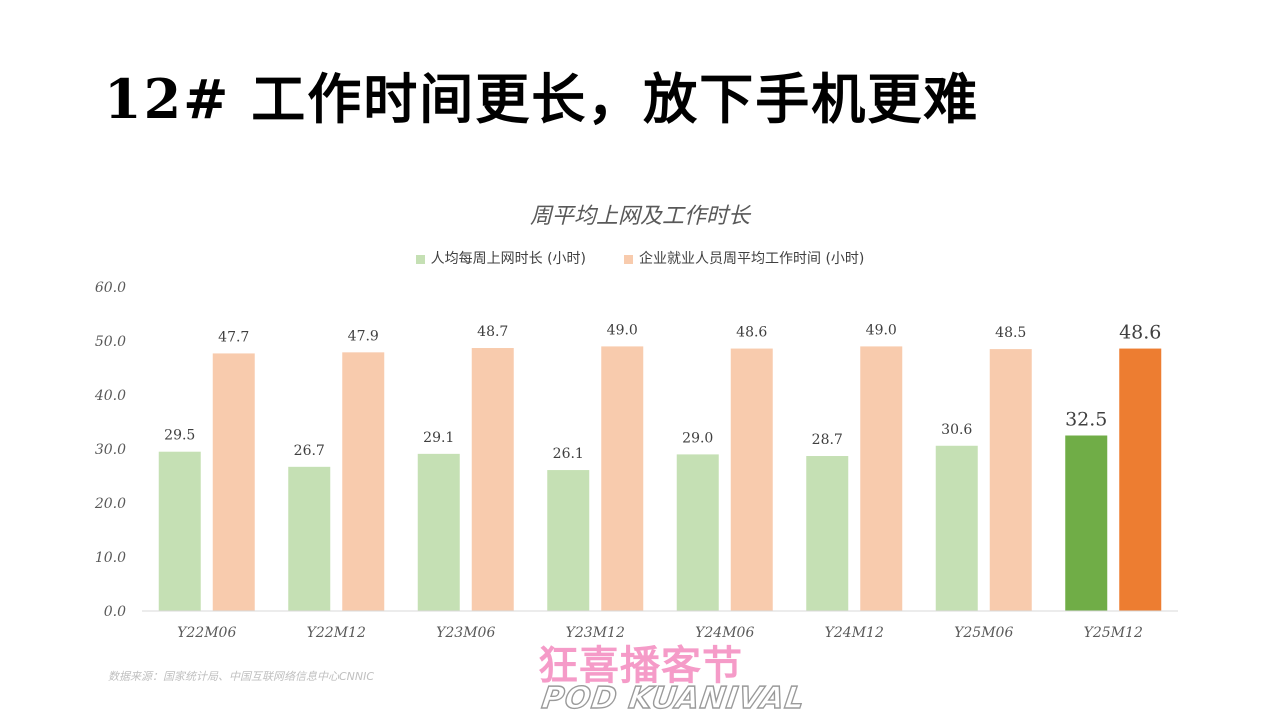 This screenshot has width=1280, height=720. Describe the element at coordinates (640, 666) in the screenshot. I see `logo-chinese-text: 狂喜播客节` at that location.